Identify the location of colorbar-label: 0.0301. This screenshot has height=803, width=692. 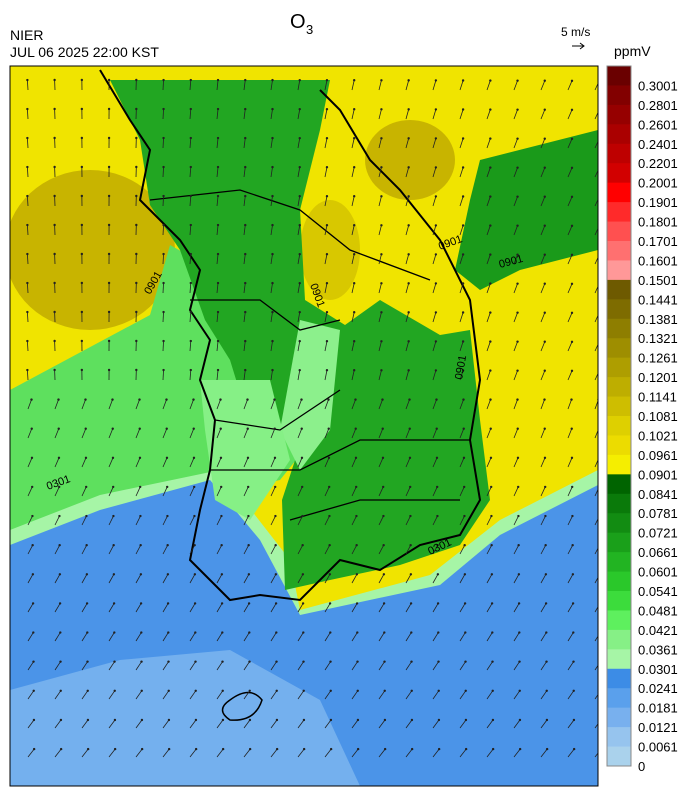
(658, 669).